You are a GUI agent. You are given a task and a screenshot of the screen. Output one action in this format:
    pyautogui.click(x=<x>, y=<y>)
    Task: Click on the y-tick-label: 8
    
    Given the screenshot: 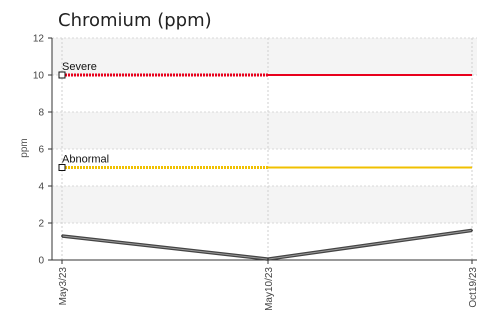 What is the action you would take?
    pyautogui.click(x=41, y=113)
    